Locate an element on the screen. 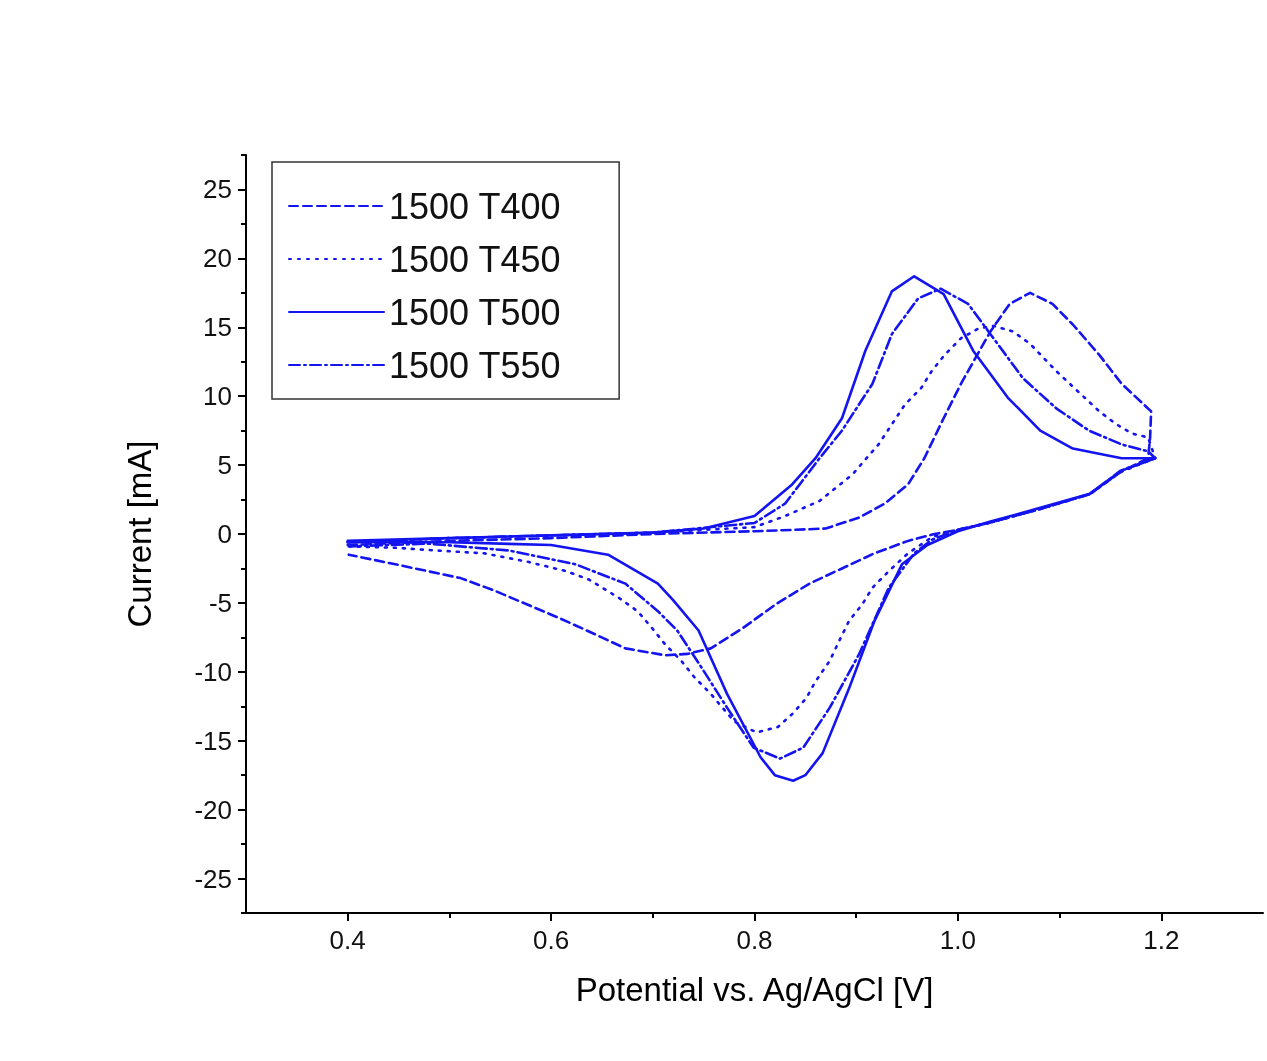 The image size is (1267, 1061). y-tick-label: -15 is located at coordinates (213, 740).